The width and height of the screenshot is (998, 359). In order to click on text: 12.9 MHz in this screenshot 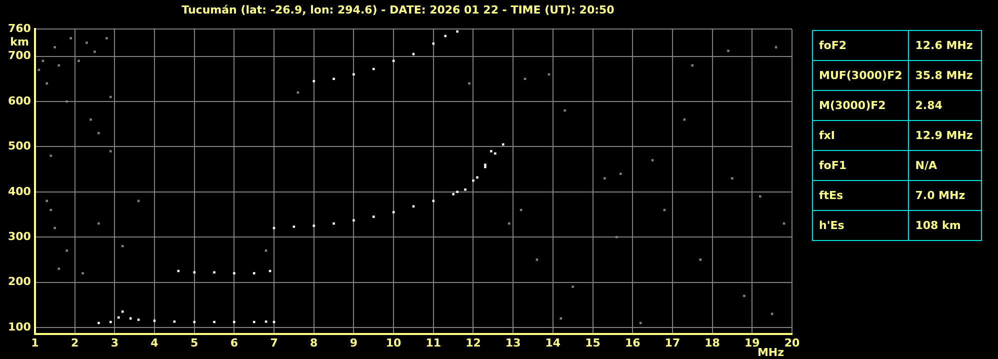, I will do `click(945, 135)`.